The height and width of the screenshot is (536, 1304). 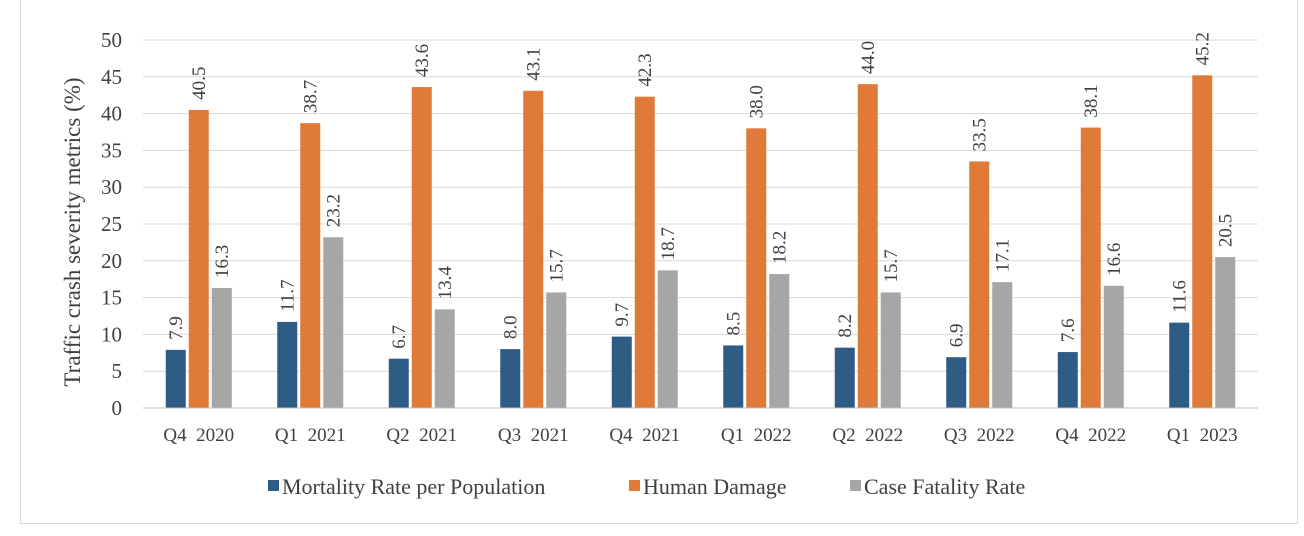 What do you see at coordinates (1002, 255) in the screenshot?
I see `data-label: 17.1` at bounding box center [1002, 255].